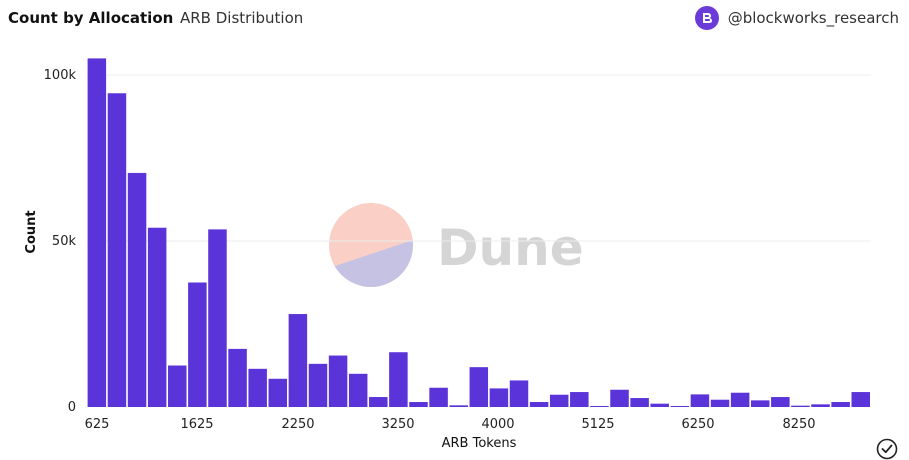 This screenshot has width=909, height=460. Describe the element at coordinates (97, 424) in the screenshot. I see `x-tick-label: 625` at that location.